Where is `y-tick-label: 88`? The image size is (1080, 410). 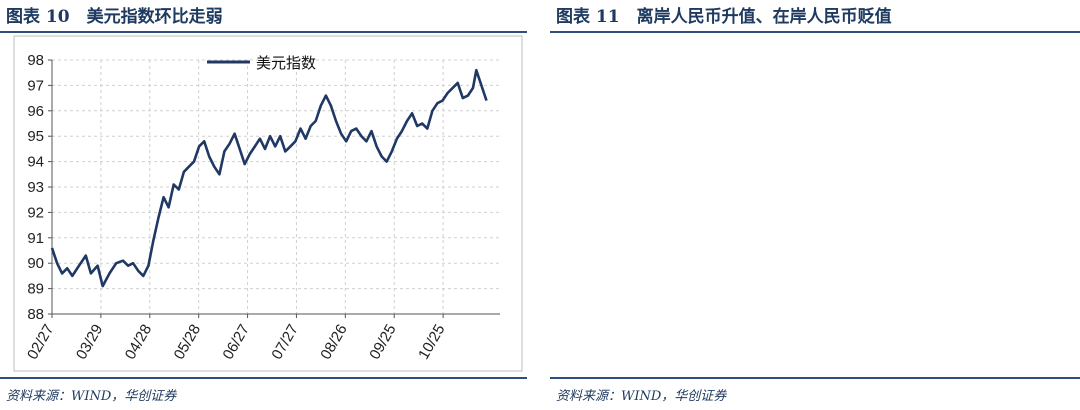 y-tick-label: 88 is located at coordinates (35, 314).